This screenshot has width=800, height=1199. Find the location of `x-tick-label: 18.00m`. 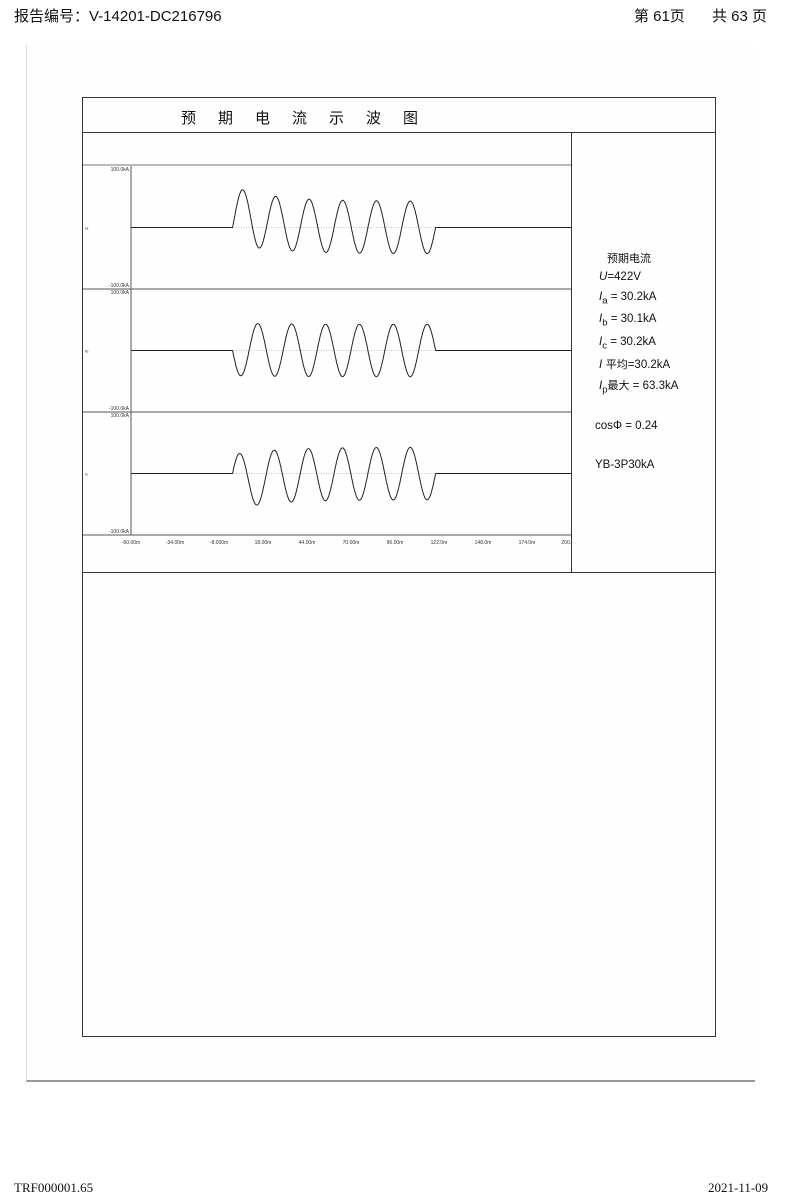

x-tick-label: 18.00m is located at coordinates (263, 543).